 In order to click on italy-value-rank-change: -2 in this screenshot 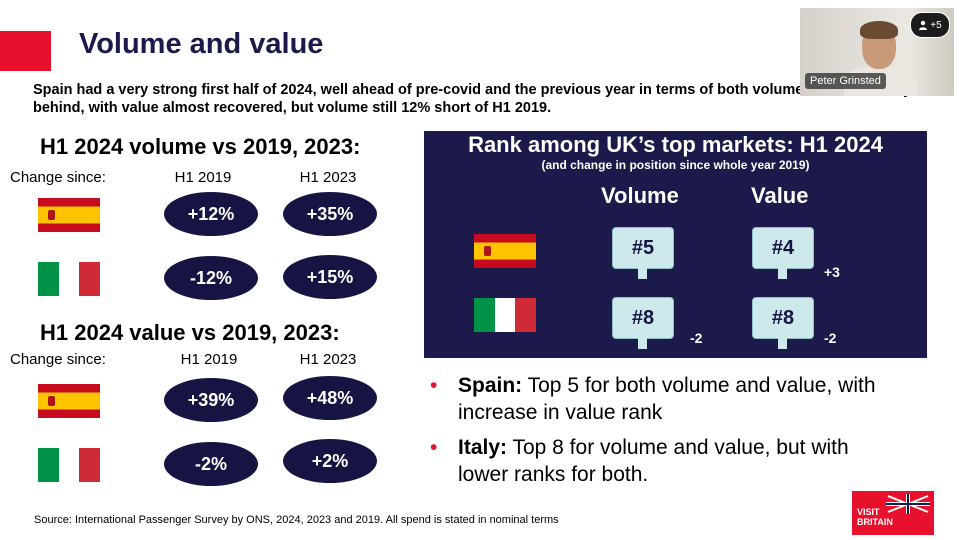, I will do `click(830, 338)`.